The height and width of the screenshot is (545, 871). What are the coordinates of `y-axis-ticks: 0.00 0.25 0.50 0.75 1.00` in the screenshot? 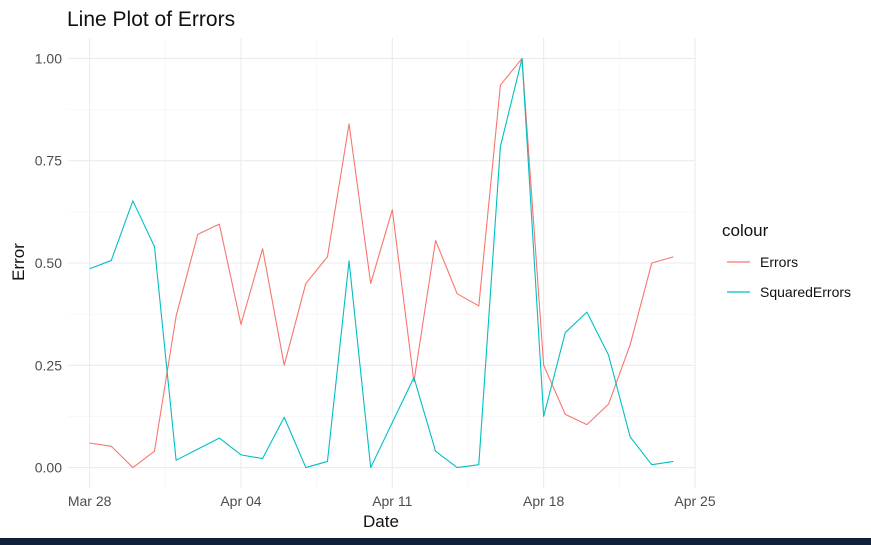 It's located at (48, 262).